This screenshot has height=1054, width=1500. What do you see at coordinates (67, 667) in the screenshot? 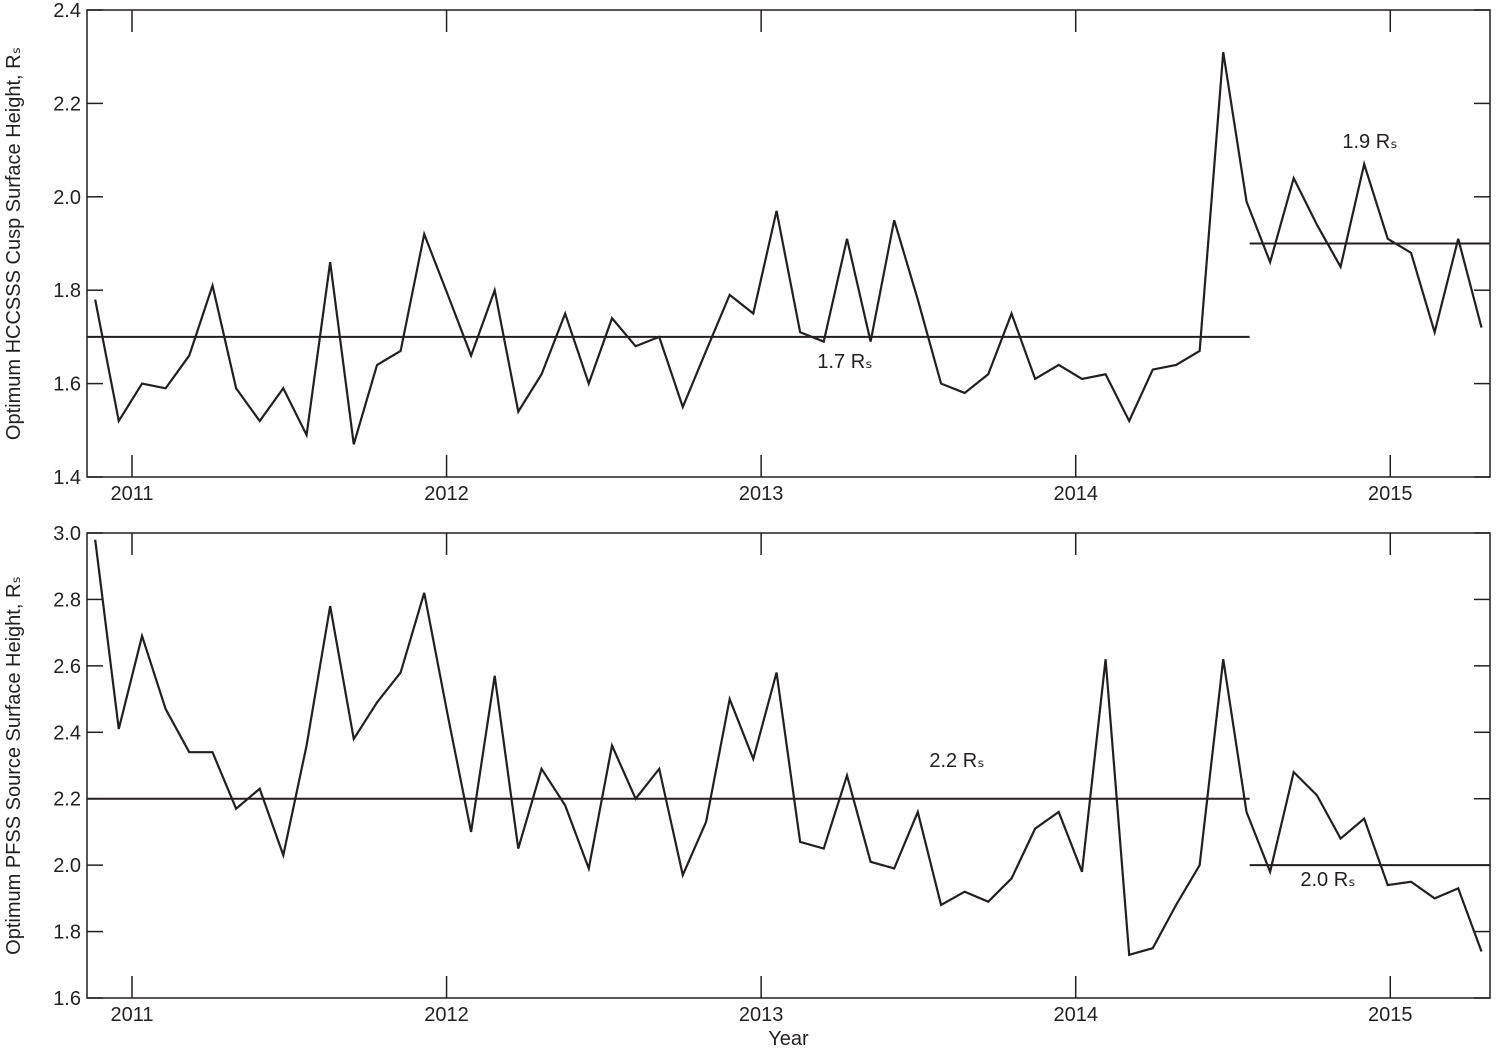
I see `y-tick-label: 2.6` at bounding box center [67, 667].